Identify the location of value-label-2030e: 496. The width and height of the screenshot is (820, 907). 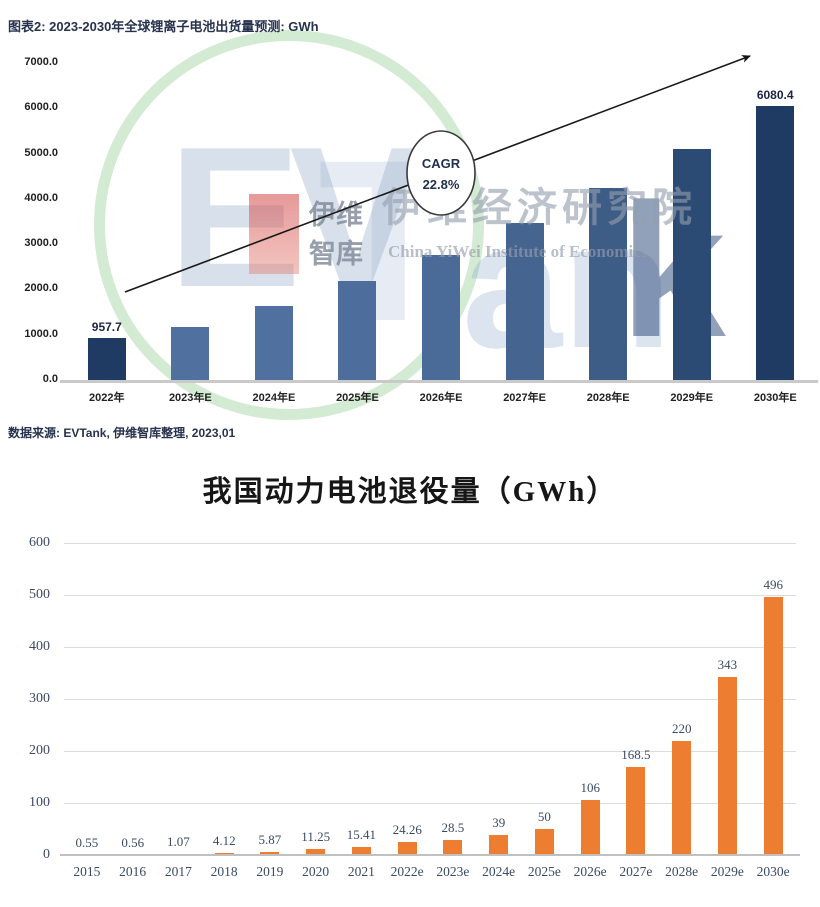
(773, 585).